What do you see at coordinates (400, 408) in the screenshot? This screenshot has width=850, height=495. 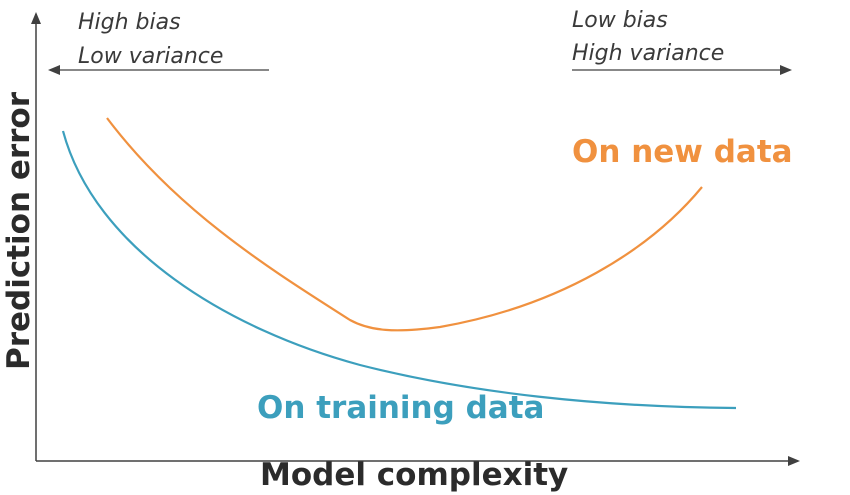 I see `training-data-label: On training data` at bounding box center [400, 408].